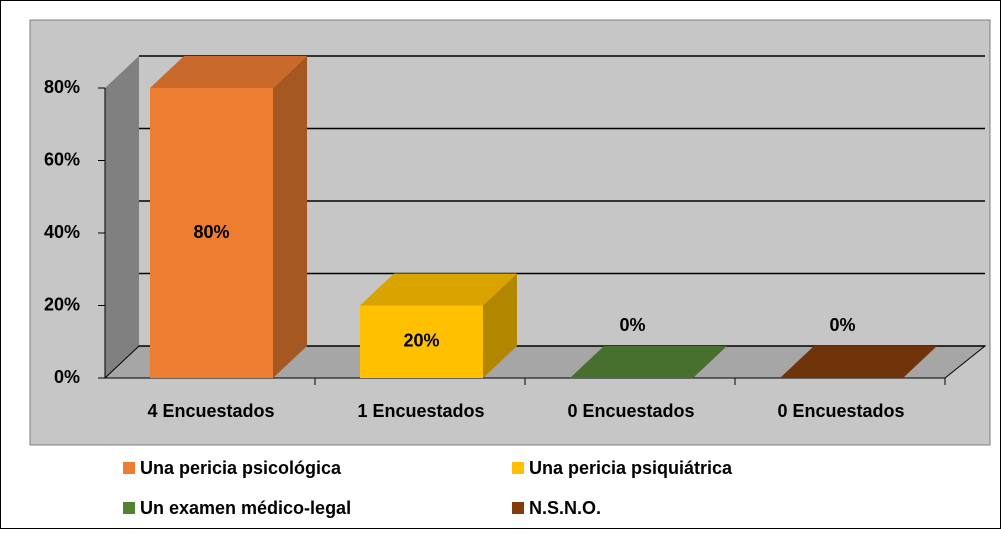 The image size is (1001, 534). I want to click on legend-label: Una pericia psiquiátrica, so click(631, 468).